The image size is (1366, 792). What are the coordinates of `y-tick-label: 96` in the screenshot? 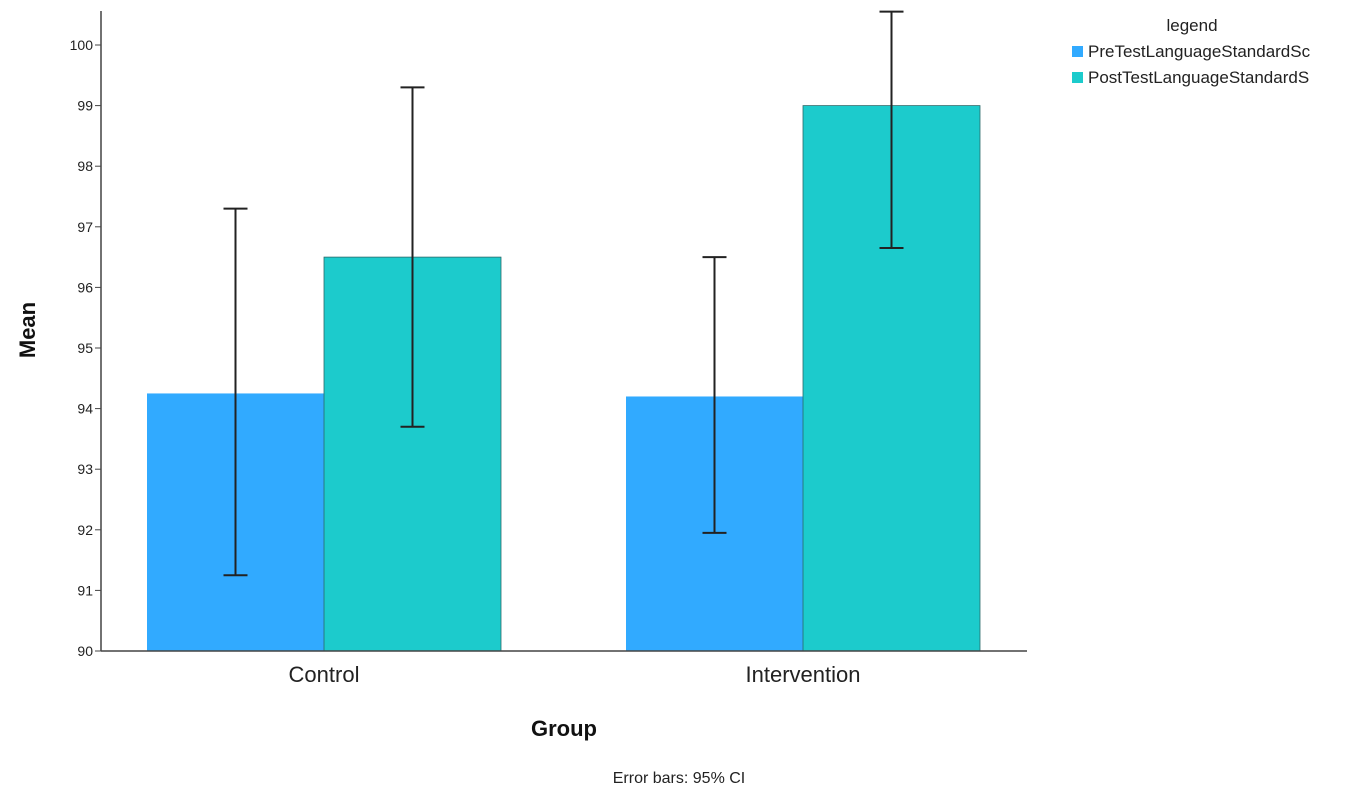 It's located at (85, 287).